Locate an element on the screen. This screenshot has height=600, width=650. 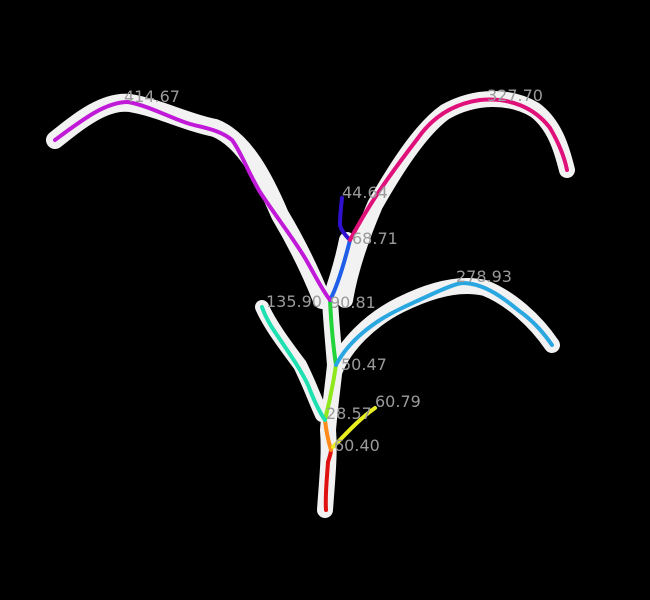
skeleton-leaf-lower-left is located at coordinates (293, 363).